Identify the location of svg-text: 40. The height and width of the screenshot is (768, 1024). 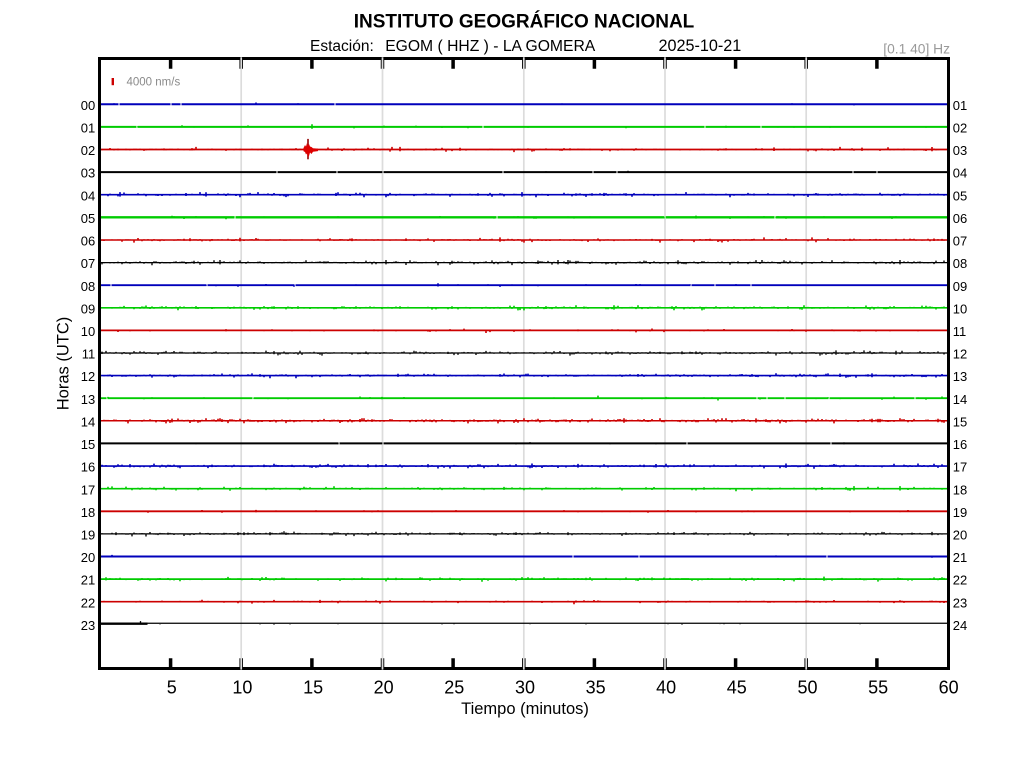
(666, 688).